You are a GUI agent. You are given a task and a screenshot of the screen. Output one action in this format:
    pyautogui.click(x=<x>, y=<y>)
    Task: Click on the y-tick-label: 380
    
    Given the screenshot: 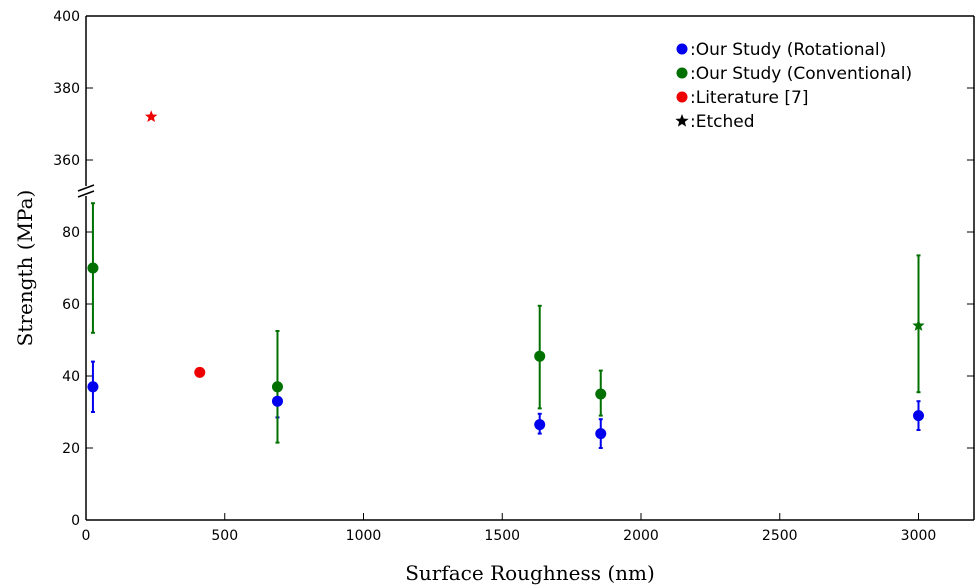 What is the action you would take?
    pyautogui.click(x=66, y=89)
    